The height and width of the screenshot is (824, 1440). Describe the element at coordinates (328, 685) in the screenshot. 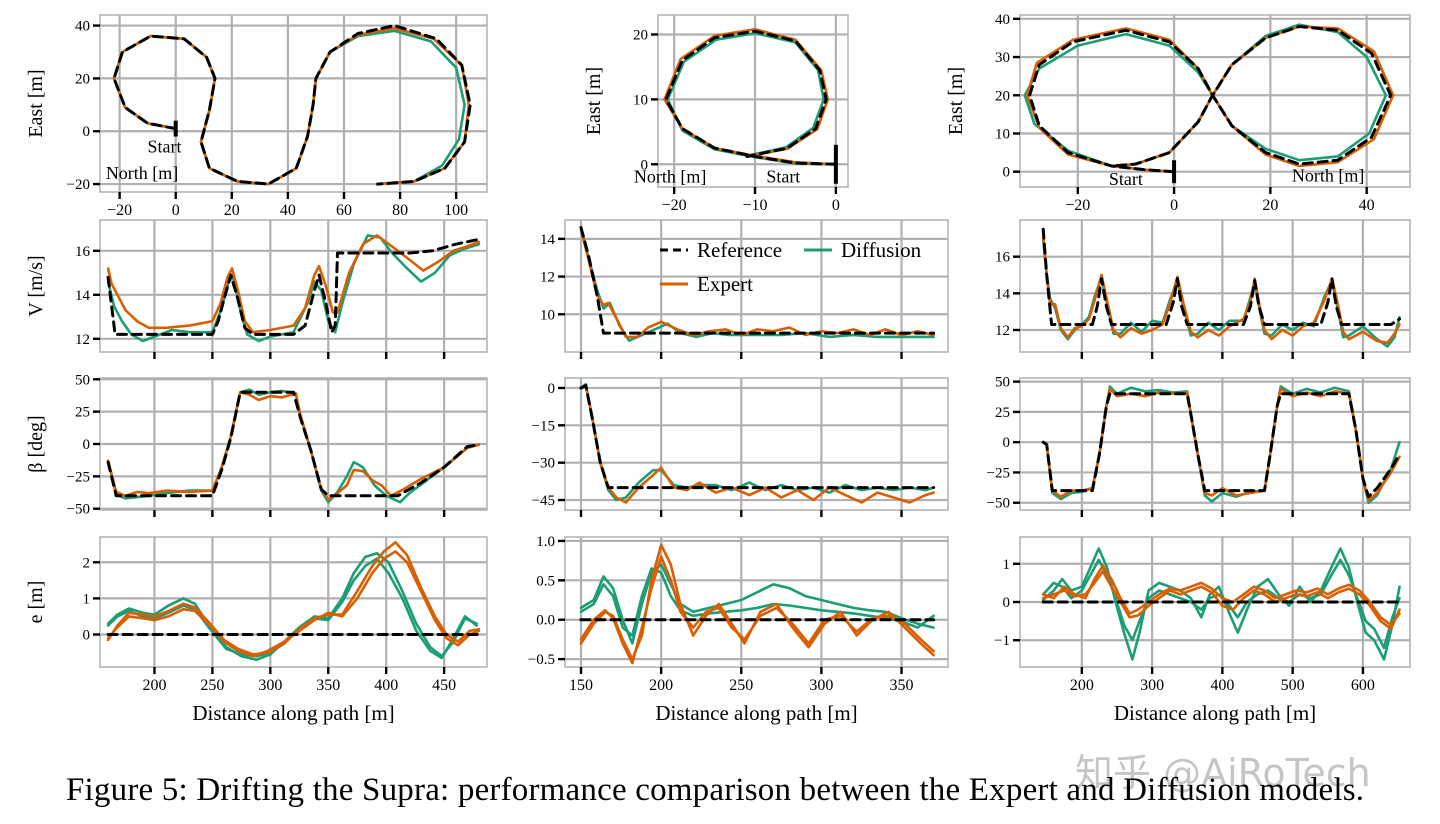

I see `x-tick-label: 350` at that location.